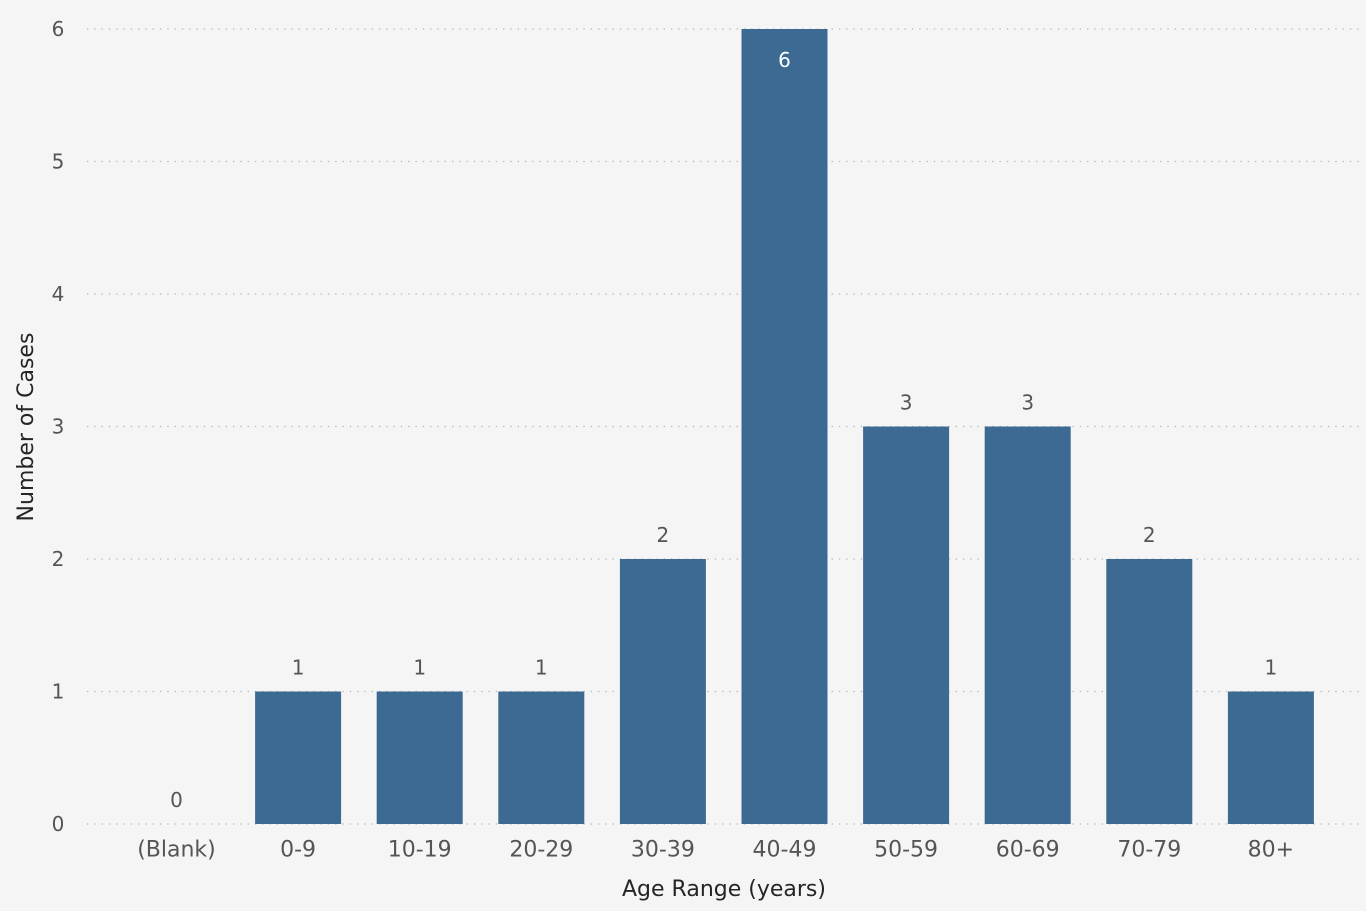  Describe the element at coordinates (176, 850) in the screenshot. I see `x-tick-label: (Blank)` at that location.